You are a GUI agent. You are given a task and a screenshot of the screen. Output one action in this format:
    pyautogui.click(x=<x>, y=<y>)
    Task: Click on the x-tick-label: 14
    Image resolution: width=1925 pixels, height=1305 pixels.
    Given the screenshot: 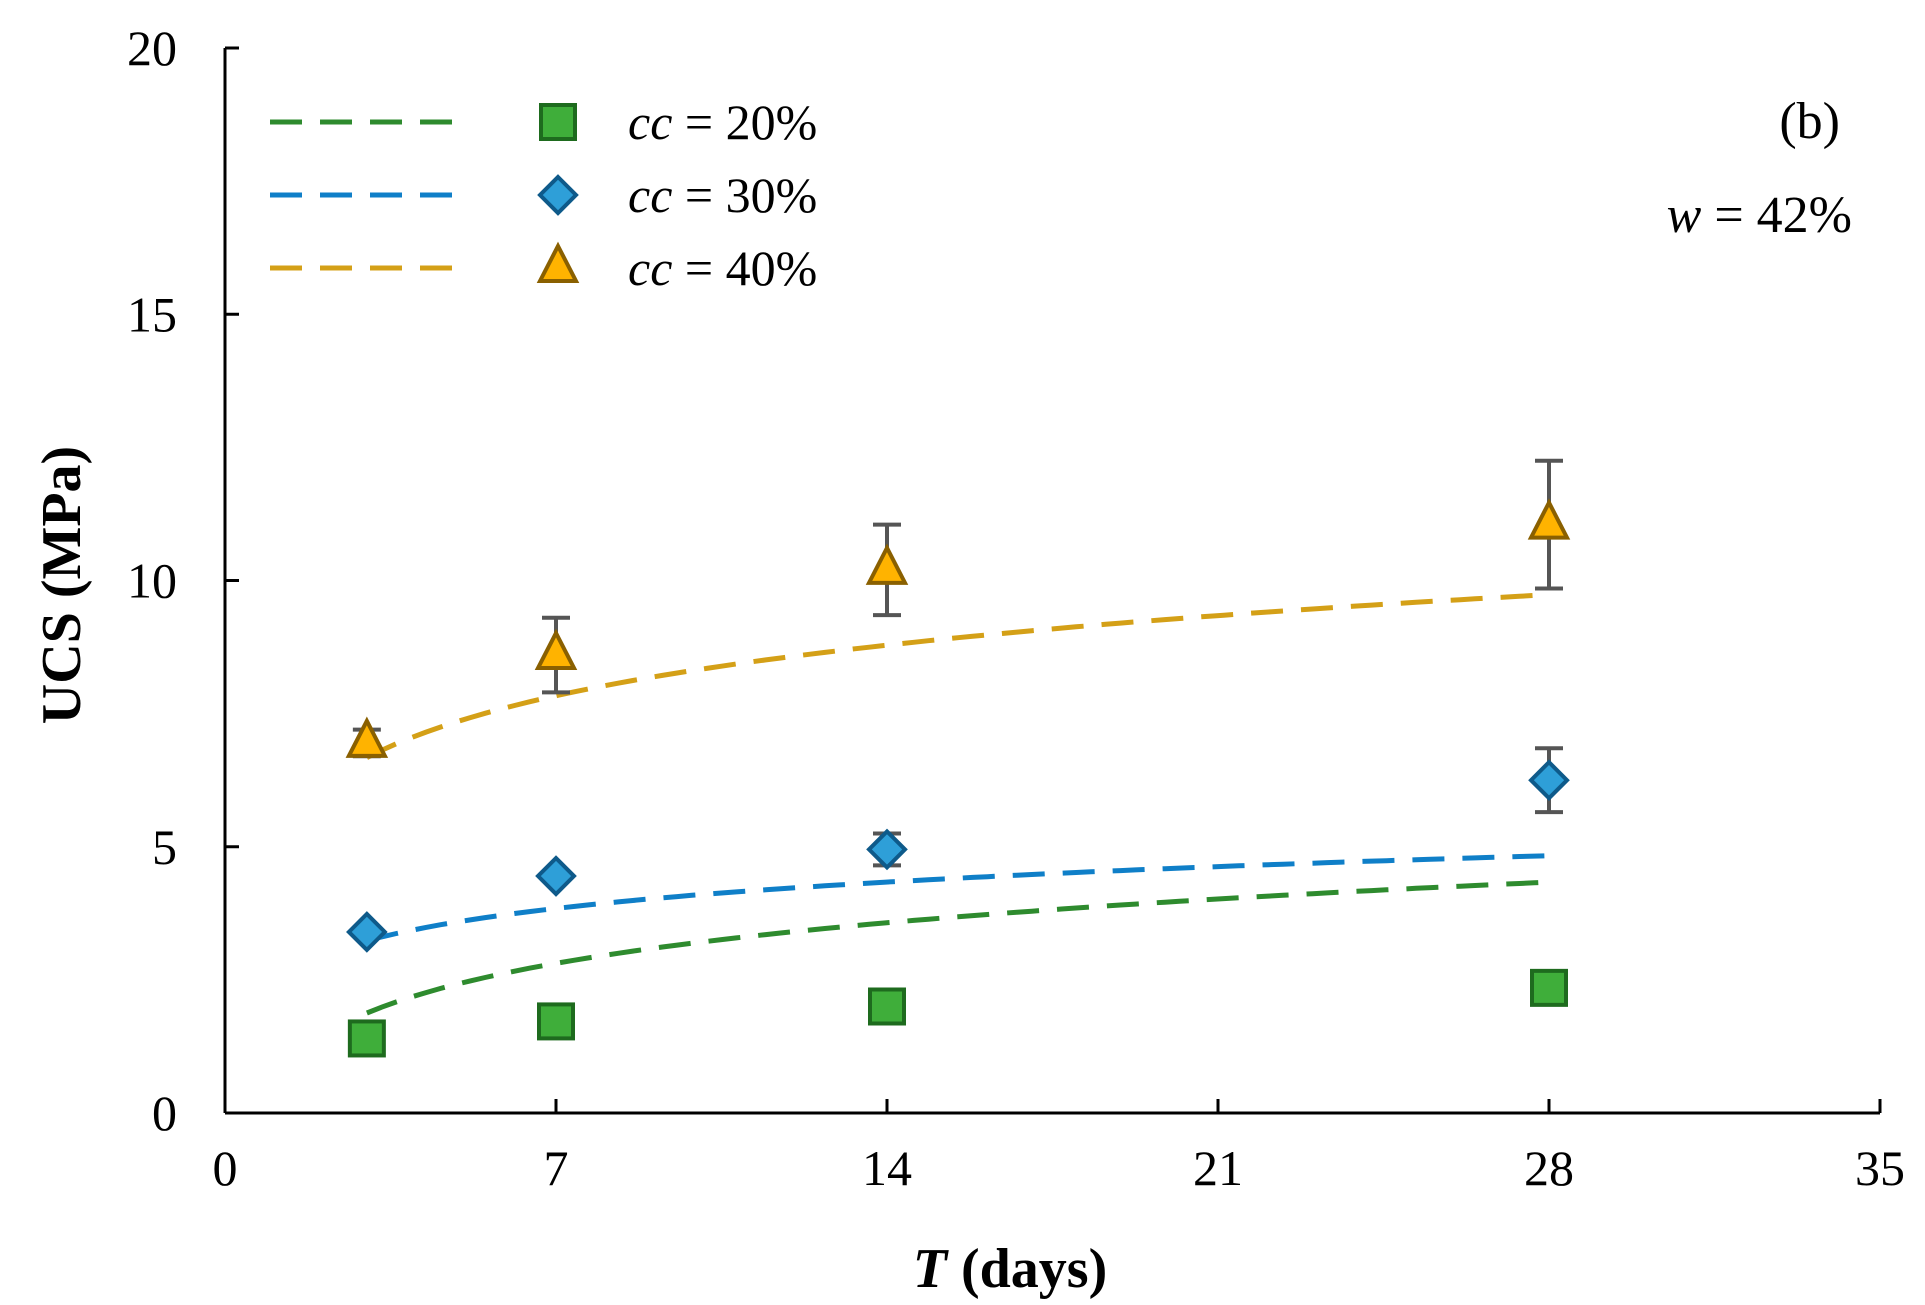 What is the action you would take?
    pyautogui.click(x=887, y=1168)
    